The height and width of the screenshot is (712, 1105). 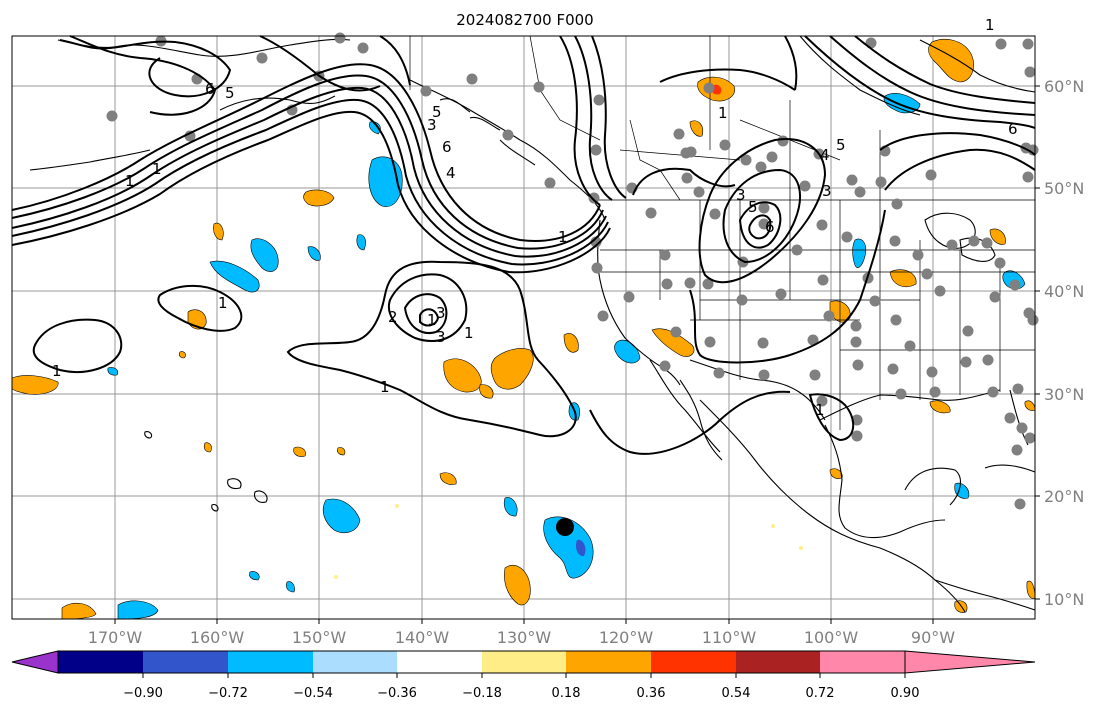 What do you see at coordinates (568, 541) in the screenshot?
I see `weak-positive-patches` at bounding box center [568, 541].